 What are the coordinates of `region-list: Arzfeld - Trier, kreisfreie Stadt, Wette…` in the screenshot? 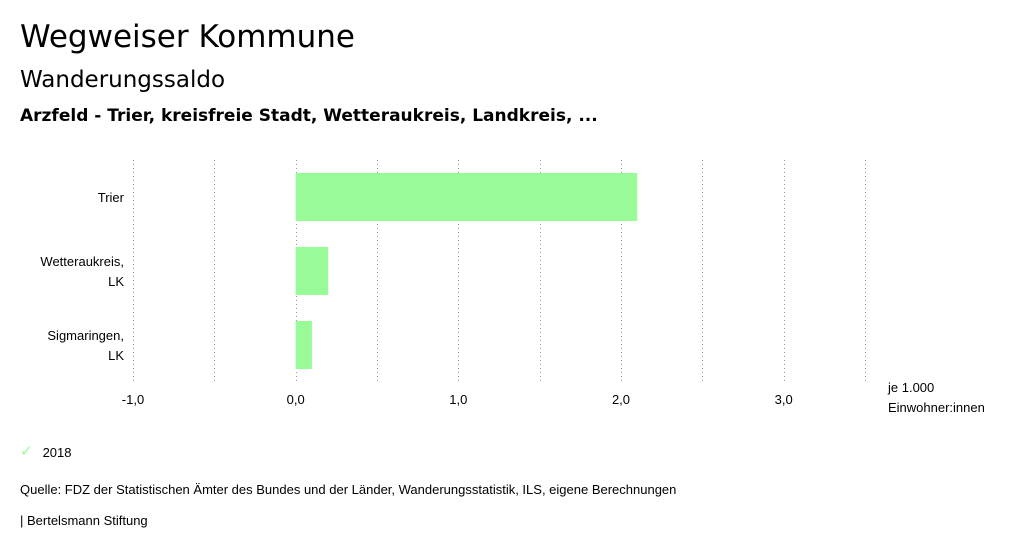 It's located at (309, 116).